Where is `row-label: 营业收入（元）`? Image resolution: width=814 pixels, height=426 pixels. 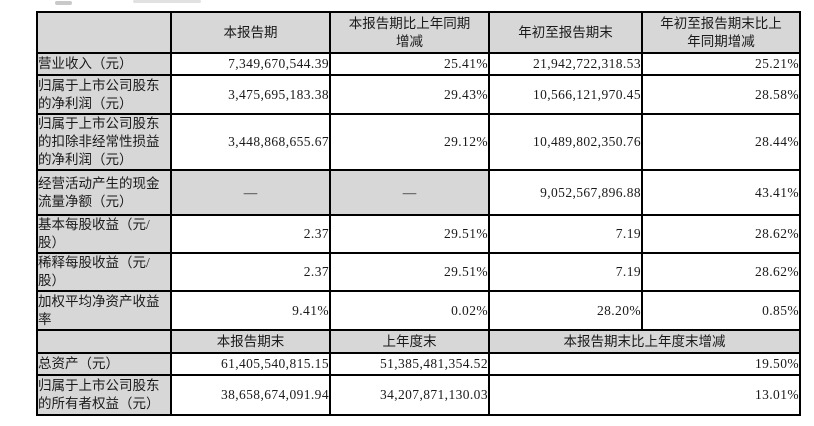
row-label: 营业收入（元） is located at coordinates (104, 64).